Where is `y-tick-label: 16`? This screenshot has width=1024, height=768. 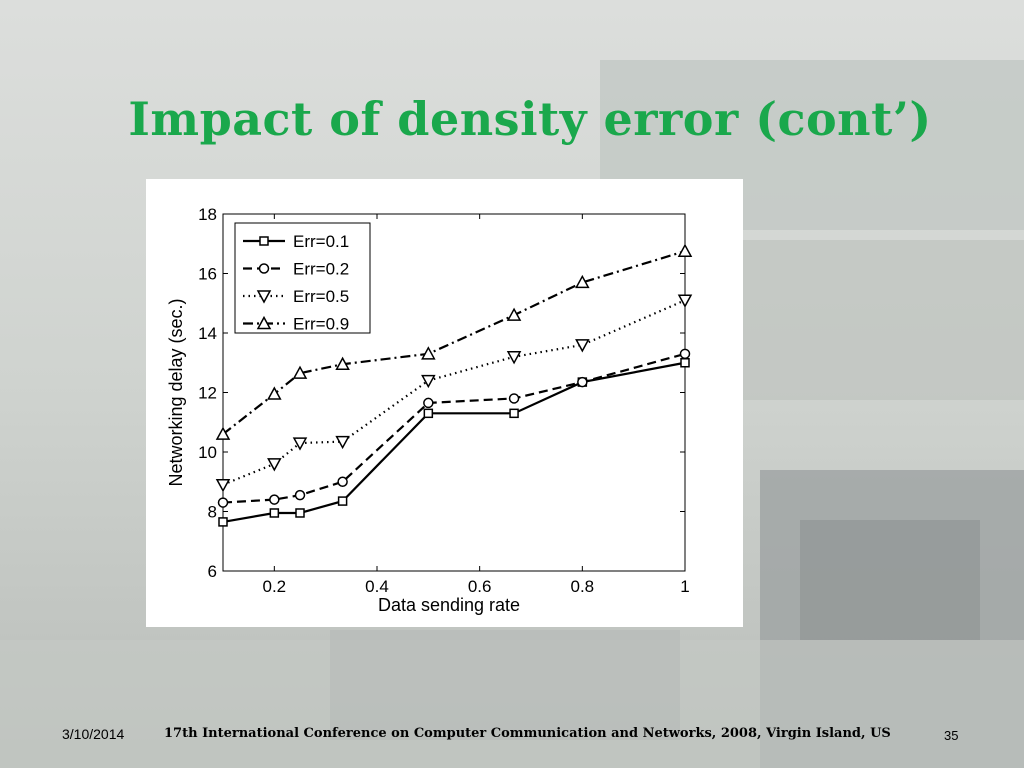
y-tick-label: 16 is located at coordinates (207, 274).